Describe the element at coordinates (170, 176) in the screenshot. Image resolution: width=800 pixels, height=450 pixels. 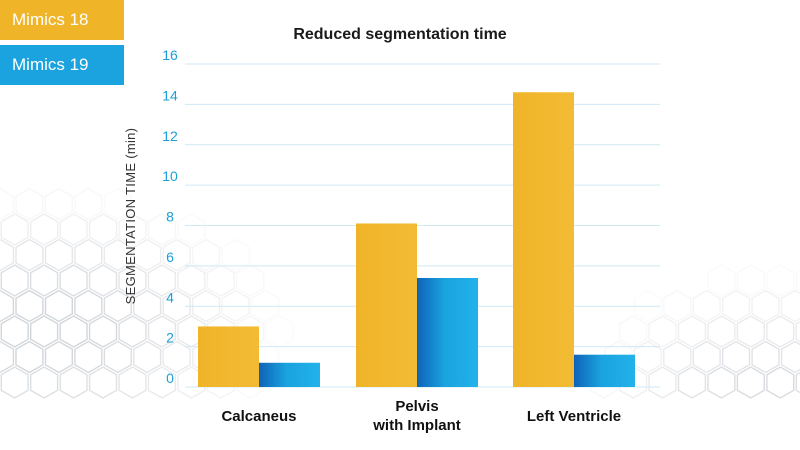
I see `y-tick-label-10: 10` at that location.